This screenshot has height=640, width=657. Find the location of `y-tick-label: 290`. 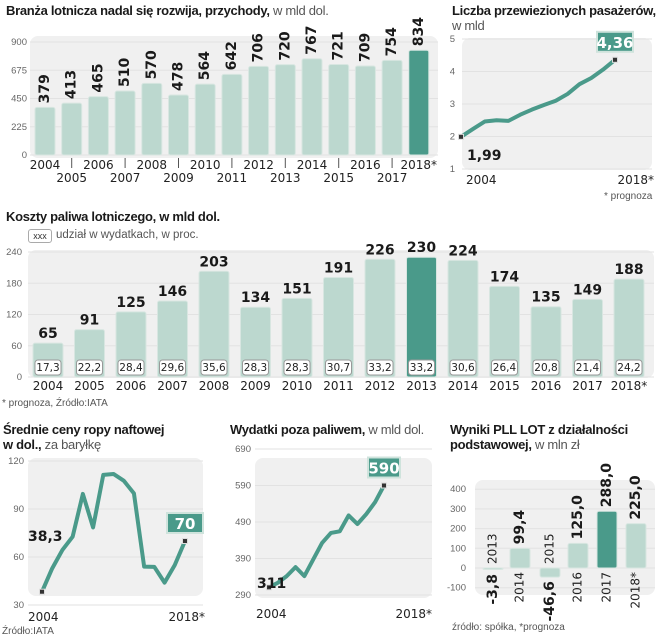

y-tick-label: 290 is located at coordinates (243, 595).